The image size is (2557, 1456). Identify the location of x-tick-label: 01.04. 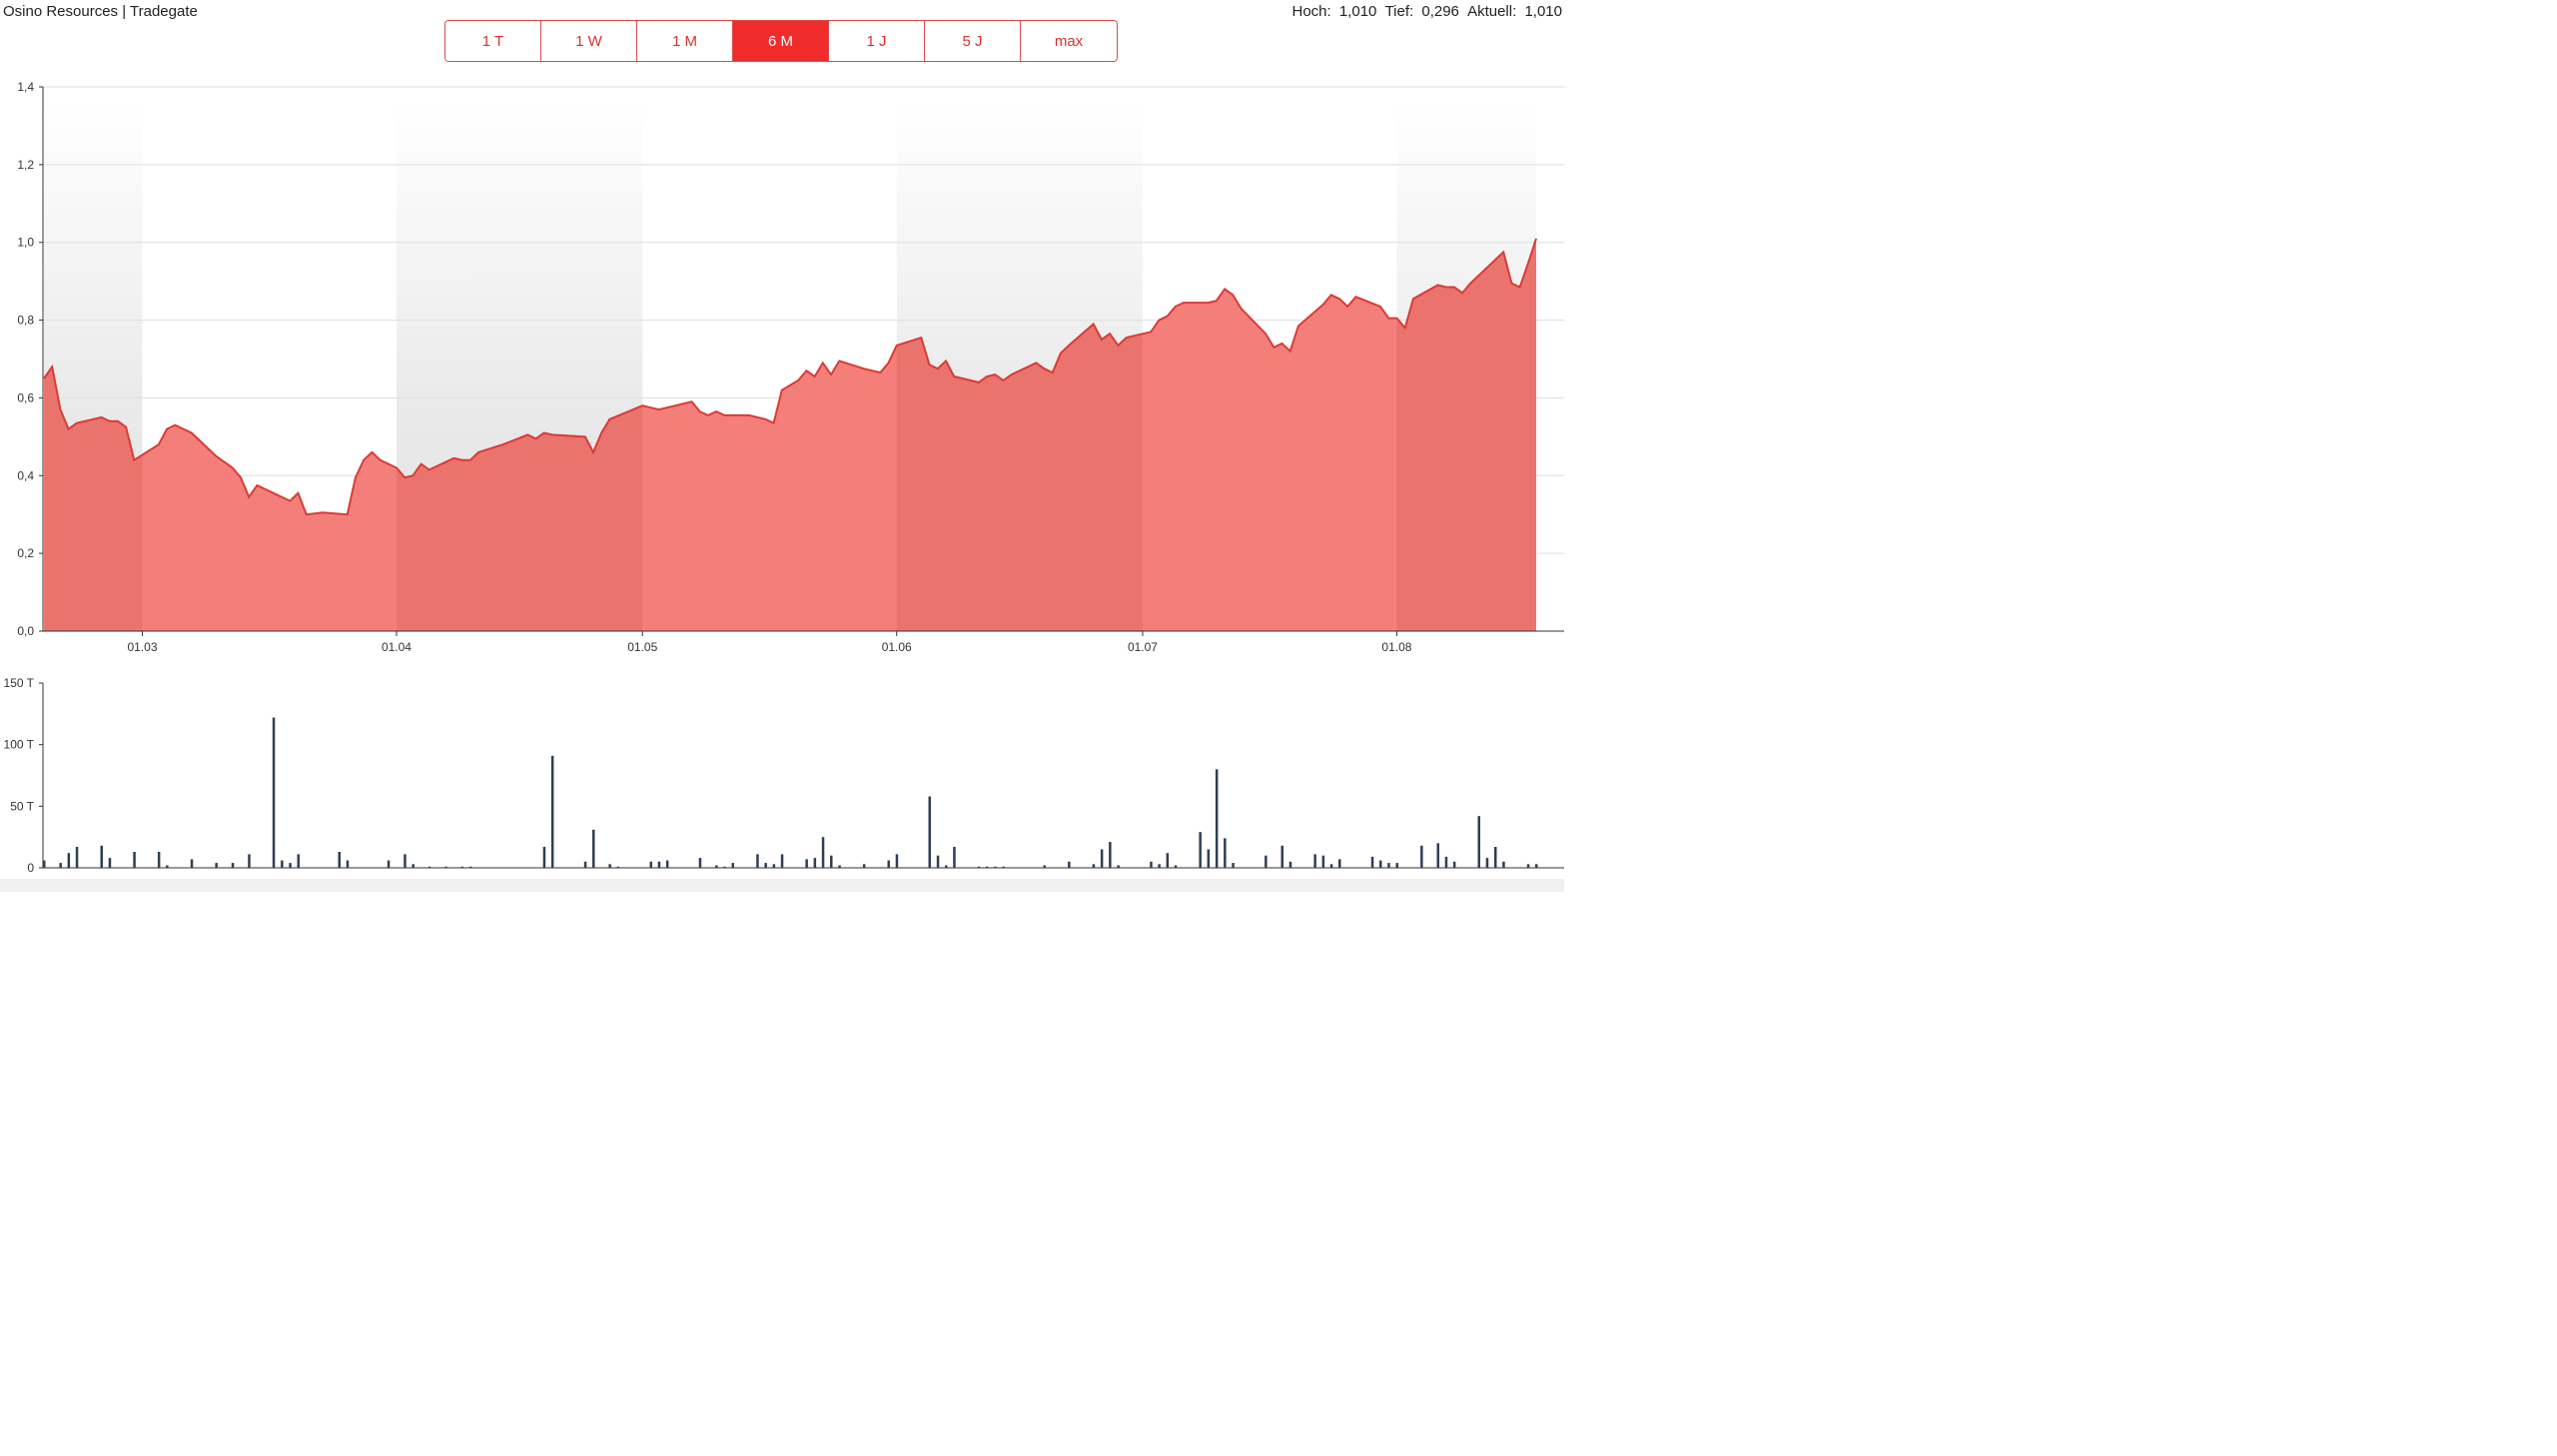
(397, 647).